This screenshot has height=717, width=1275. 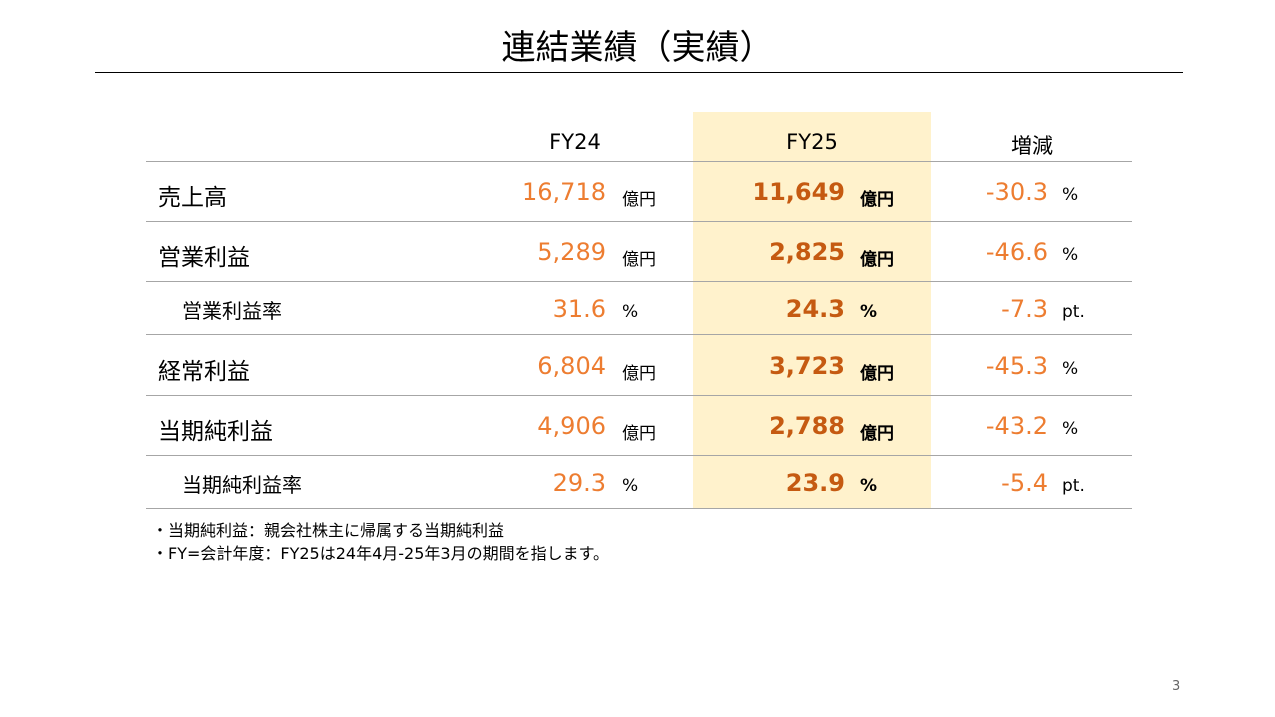 I want to click on row-label: 営業利益, so click(x=204, y=258).